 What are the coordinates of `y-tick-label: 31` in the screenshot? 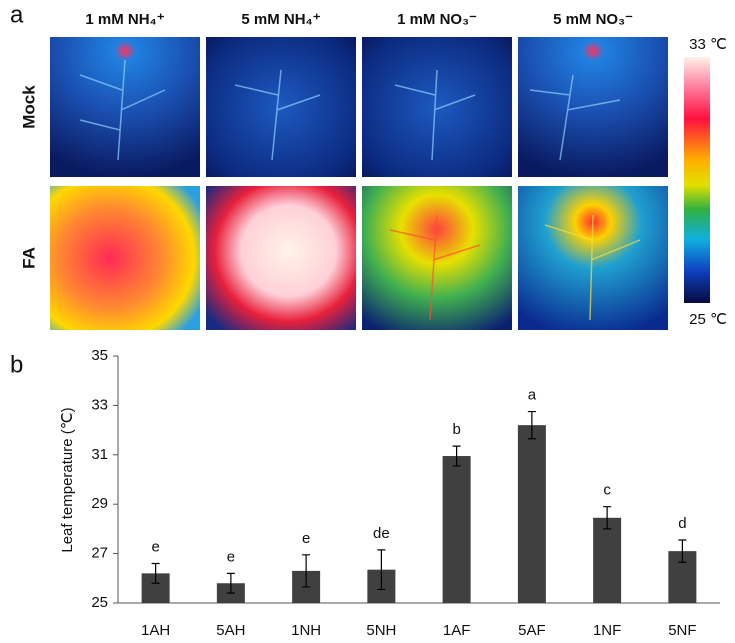 It's located at (99, 454).